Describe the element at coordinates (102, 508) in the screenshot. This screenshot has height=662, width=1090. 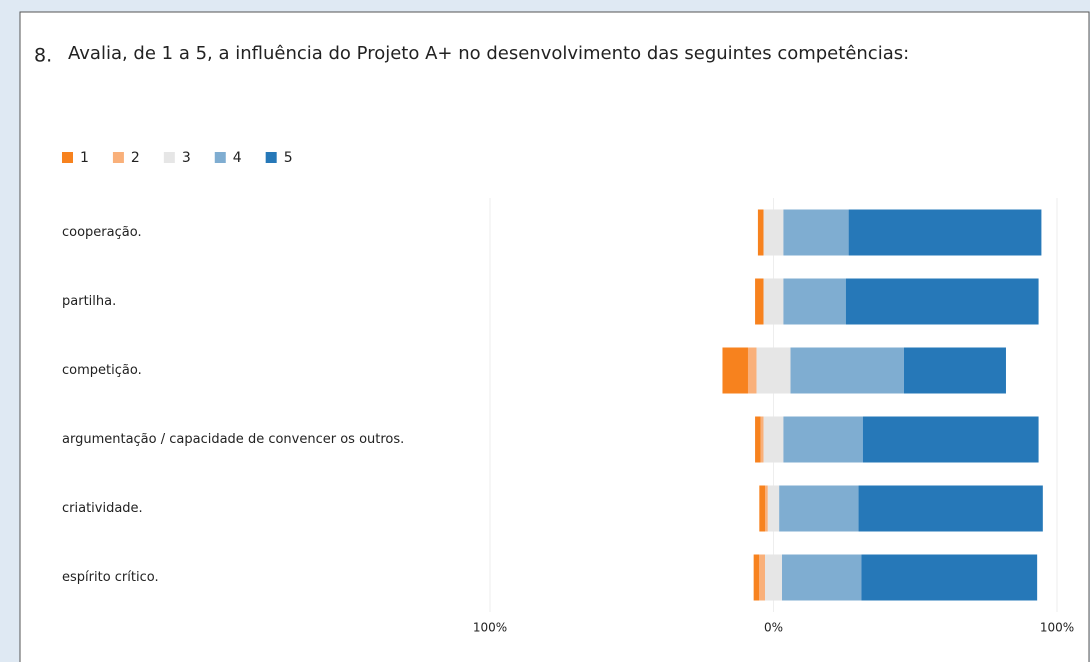
I see `category-label: criatividade.` at that location.